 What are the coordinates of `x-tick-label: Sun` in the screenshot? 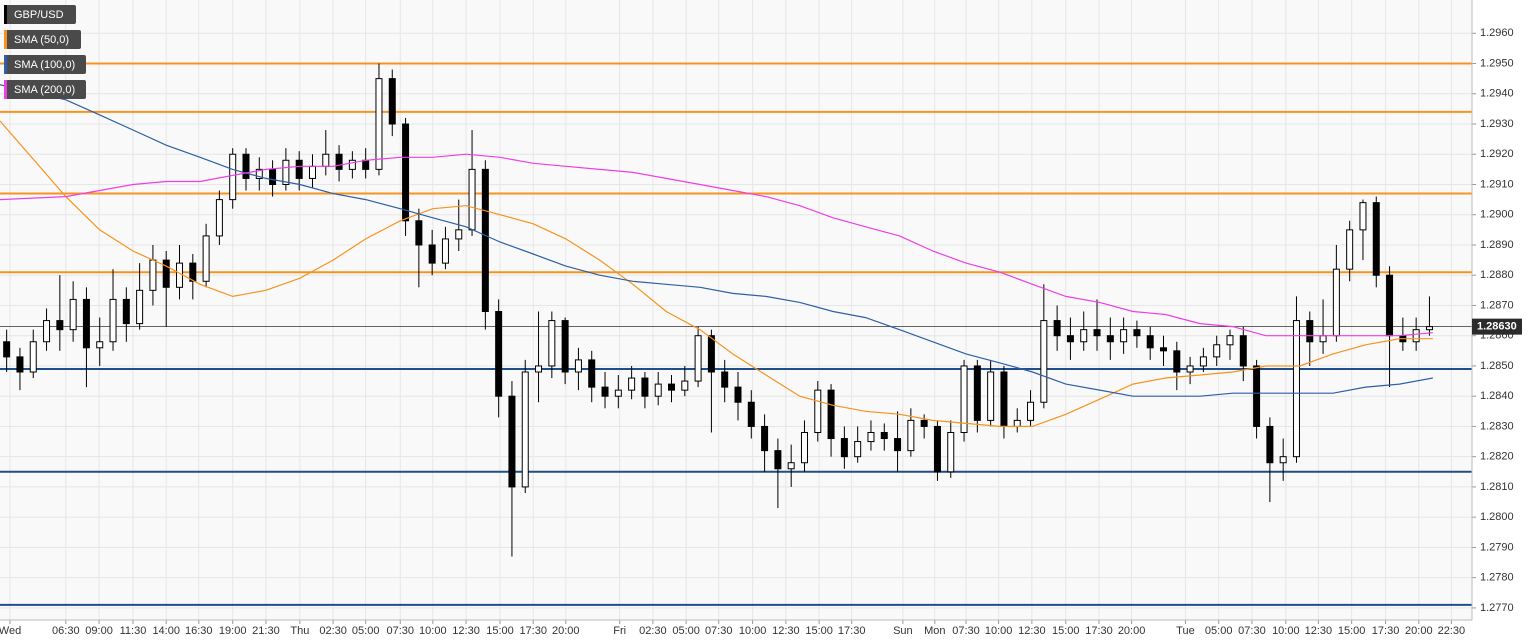 It's located at (903, 631).